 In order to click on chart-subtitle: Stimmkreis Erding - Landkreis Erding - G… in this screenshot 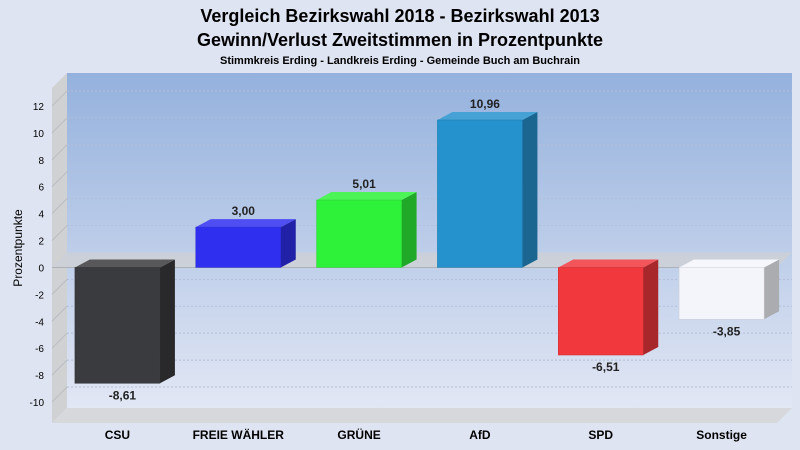, I will do `click(400, 61)`.